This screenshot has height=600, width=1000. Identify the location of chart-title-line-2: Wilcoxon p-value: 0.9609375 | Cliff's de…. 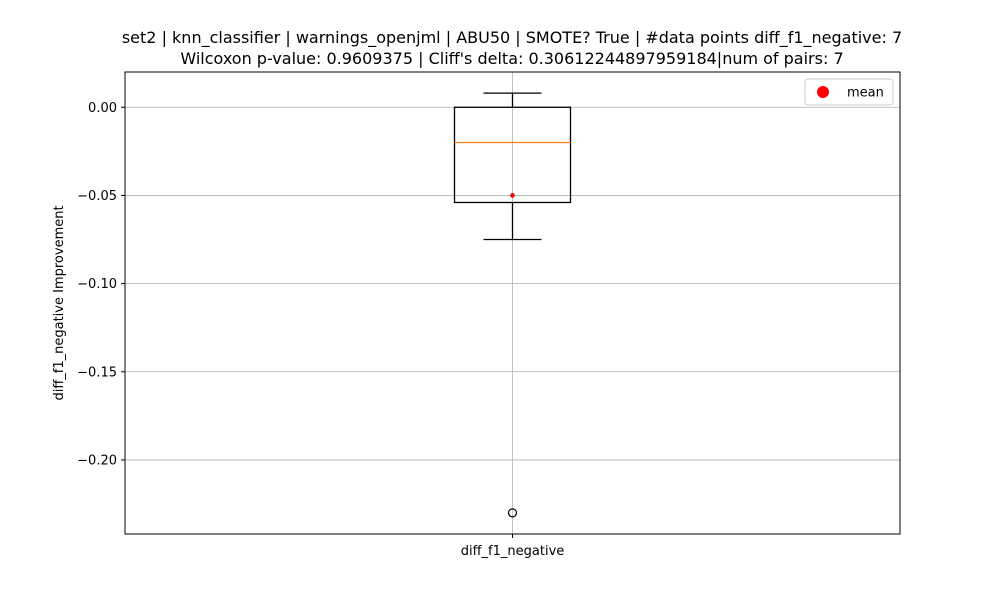
(511, 58).